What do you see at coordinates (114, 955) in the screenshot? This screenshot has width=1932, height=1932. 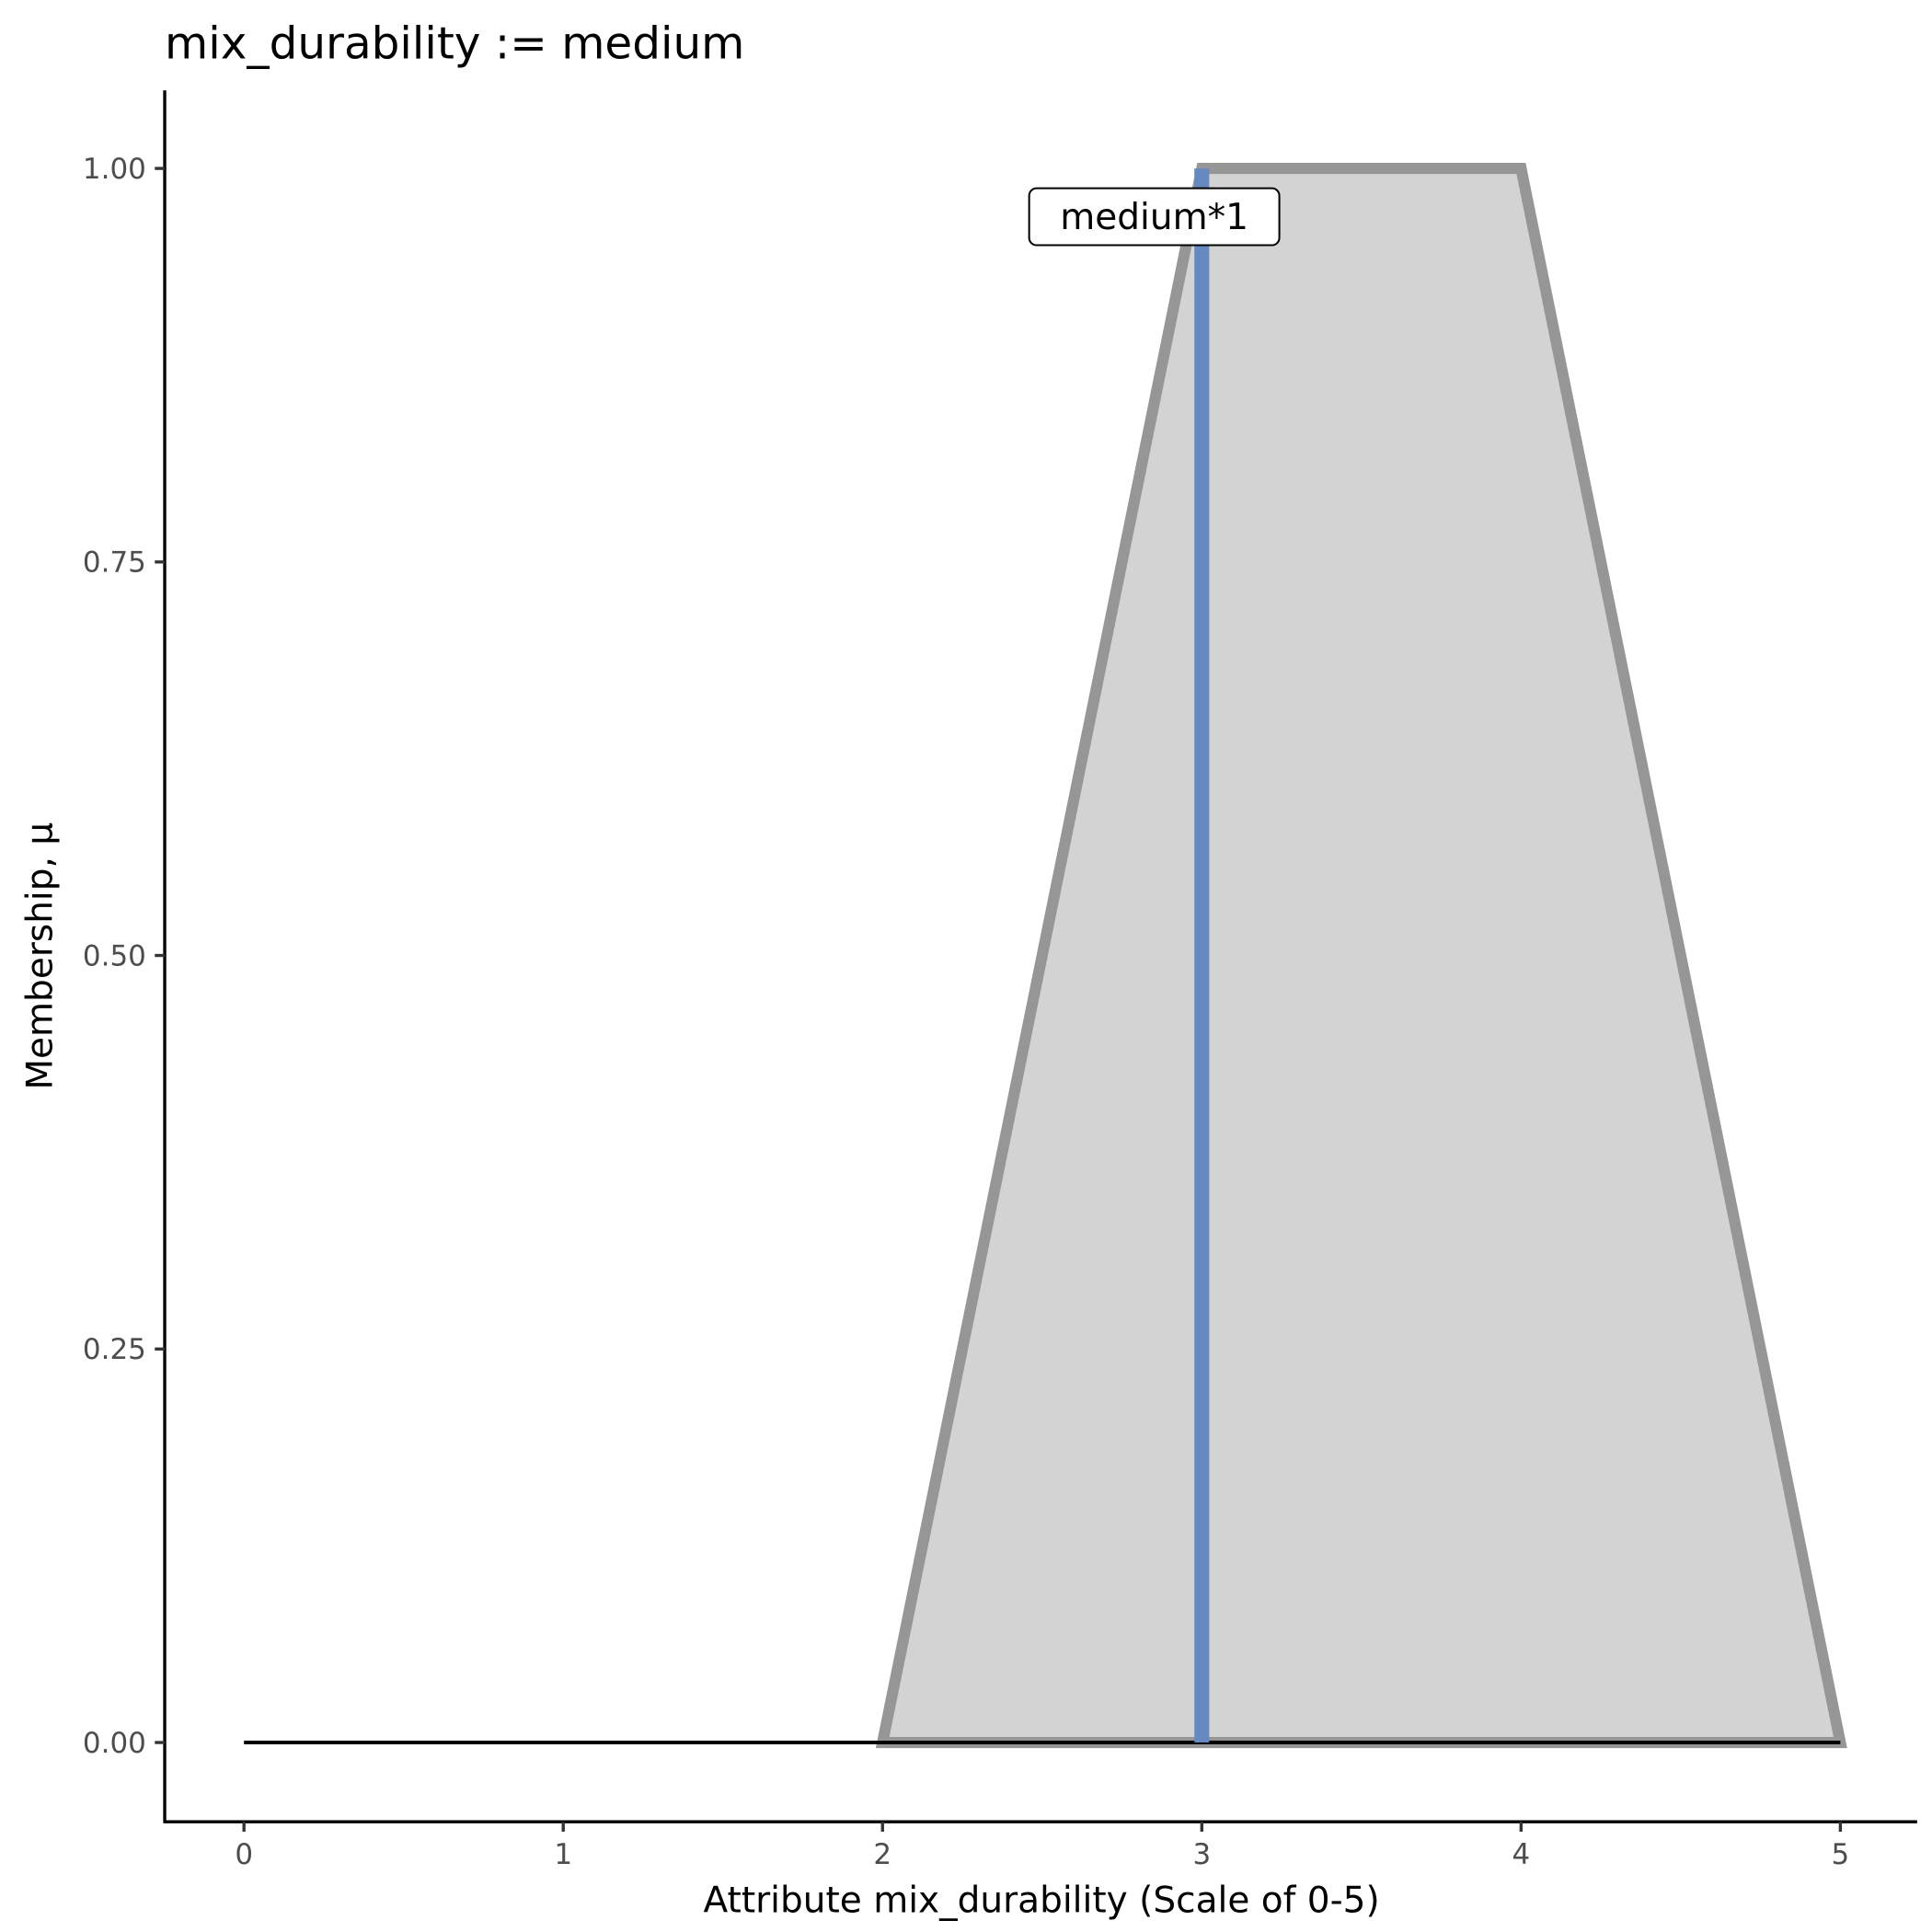 I see `y-tick-label: 0.50` at bounding box center [114, 955].